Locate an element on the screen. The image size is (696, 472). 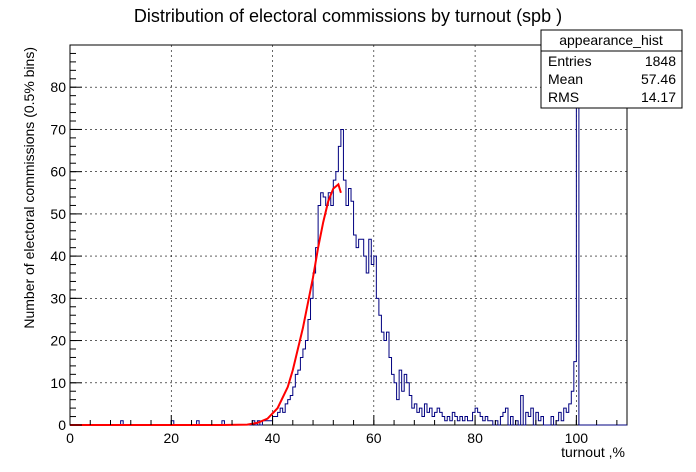
stats-box-frame is located at coordinates (611, 69).